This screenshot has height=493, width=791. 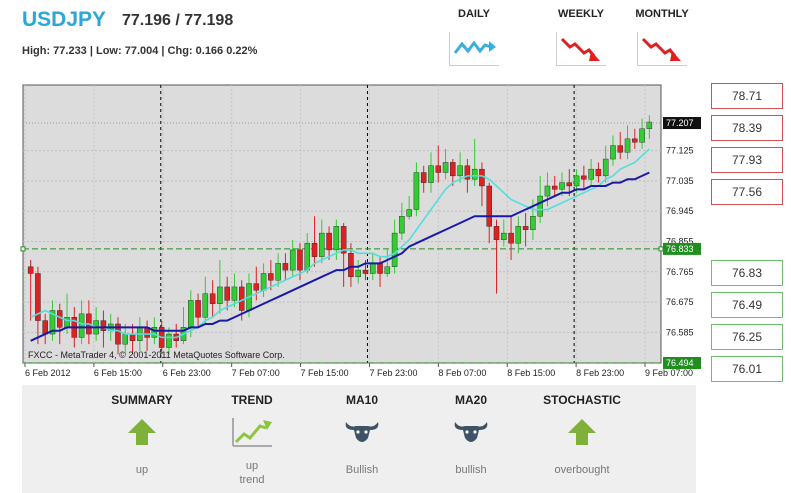 What do you see at coordinates (64, 19) in the screenshot?
I see `symbol-title: USDJPY` at bounding box center [64, 19].